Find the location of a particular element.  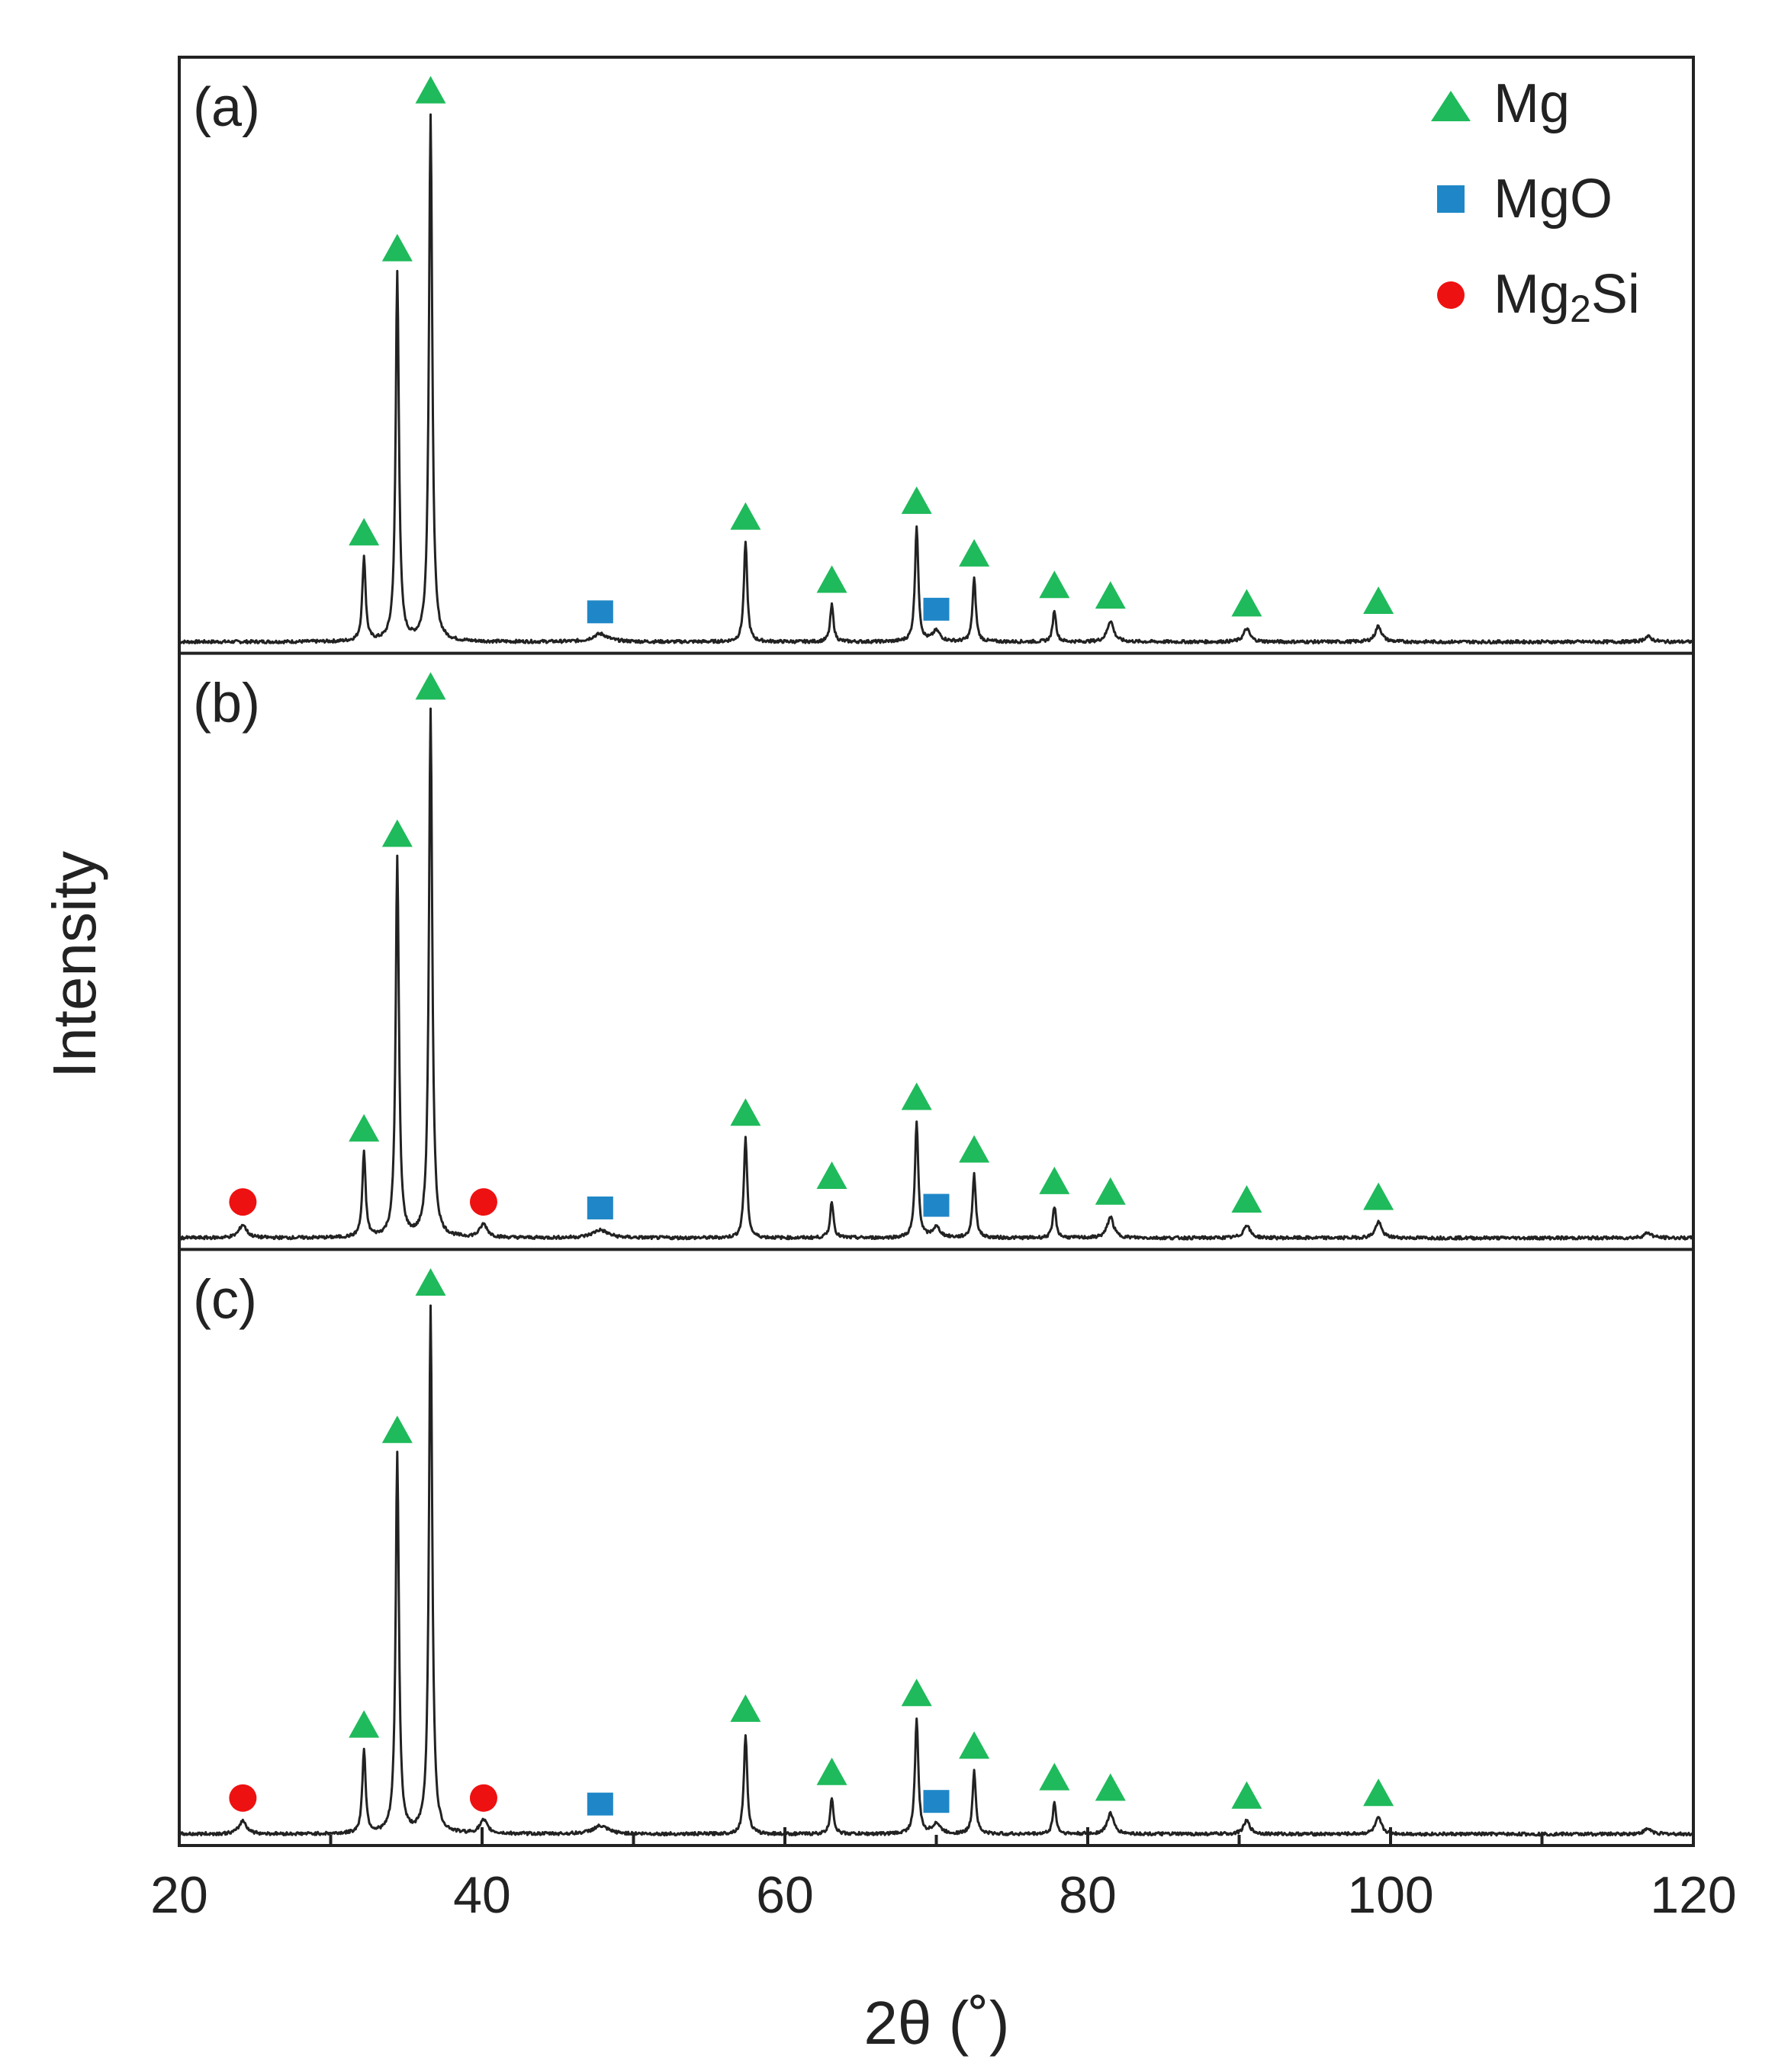

panel-label: (b) is located at coordinates (226, 703).